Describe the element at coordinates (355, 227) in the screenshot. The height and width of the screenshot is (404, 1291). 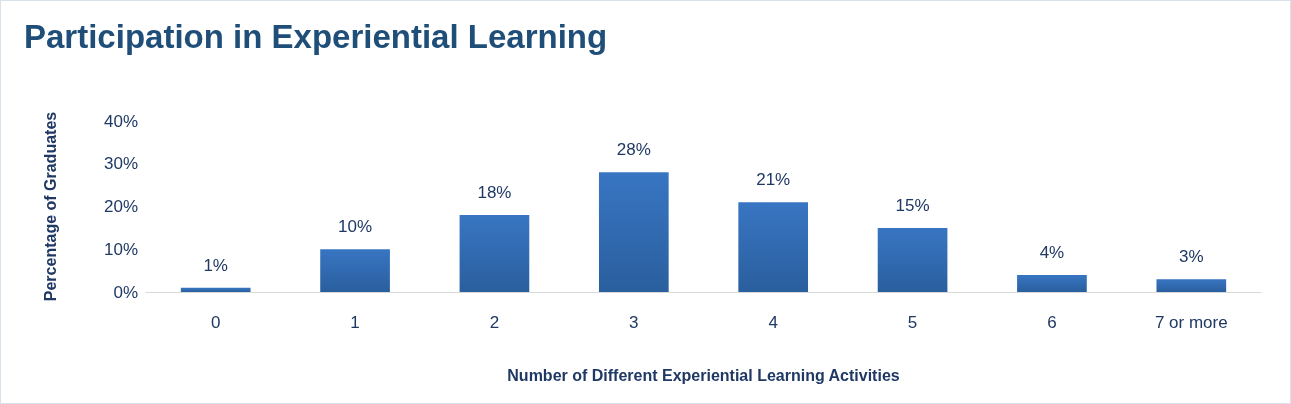
I see `data-label: 10%` at that location.